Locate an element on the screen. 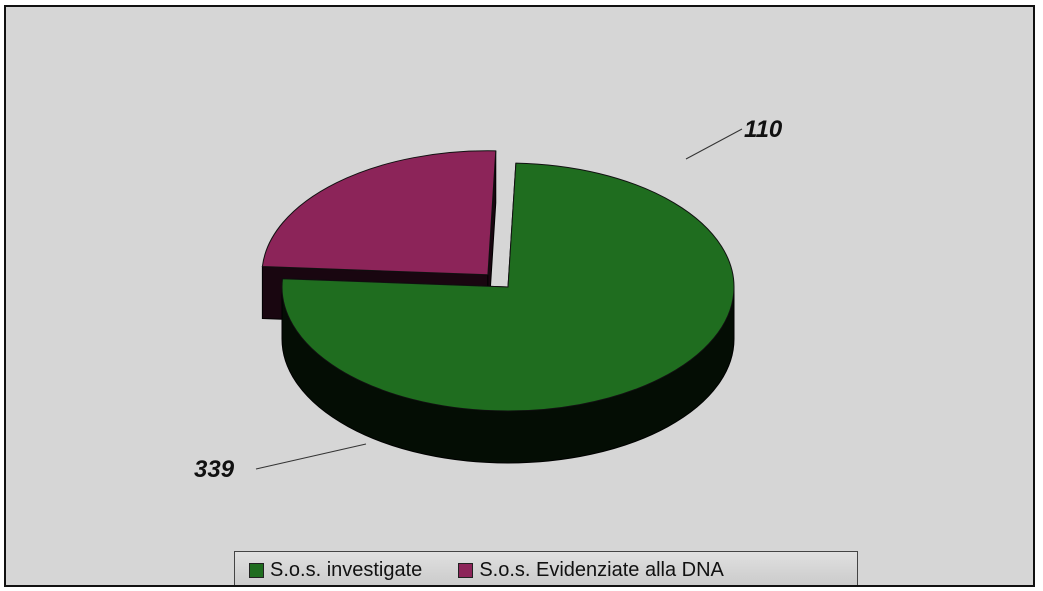  legend-swatch-investigate is located at coordinates (256, 570).